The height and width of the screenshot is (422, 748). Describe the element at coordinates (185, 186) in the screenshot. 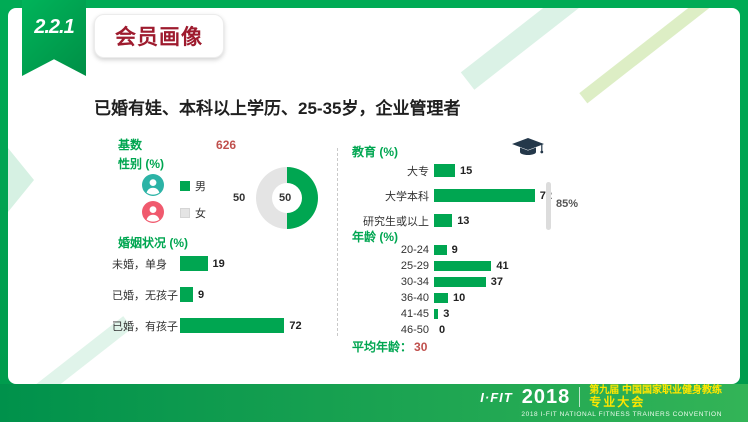

I see `legend-swatch-male` at that location.